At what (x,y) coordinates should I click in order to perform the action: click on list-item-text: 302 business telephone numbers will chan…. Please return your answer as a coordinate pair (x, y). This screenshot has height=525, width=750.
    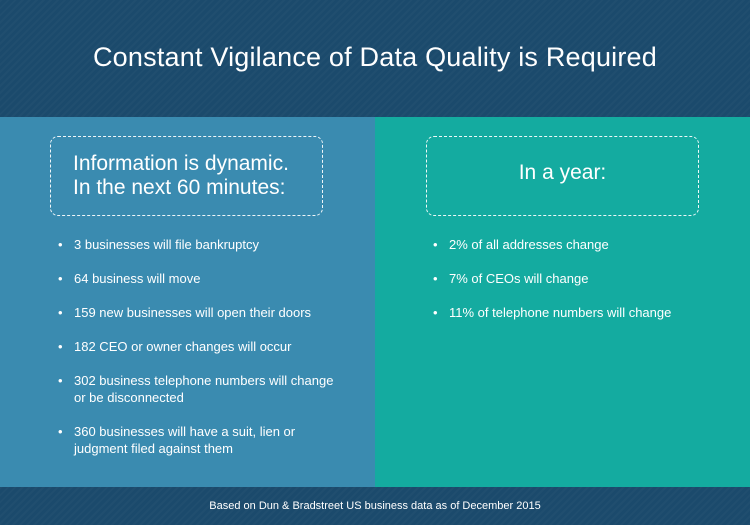
    Looking at the image, I should click on (204, 389).